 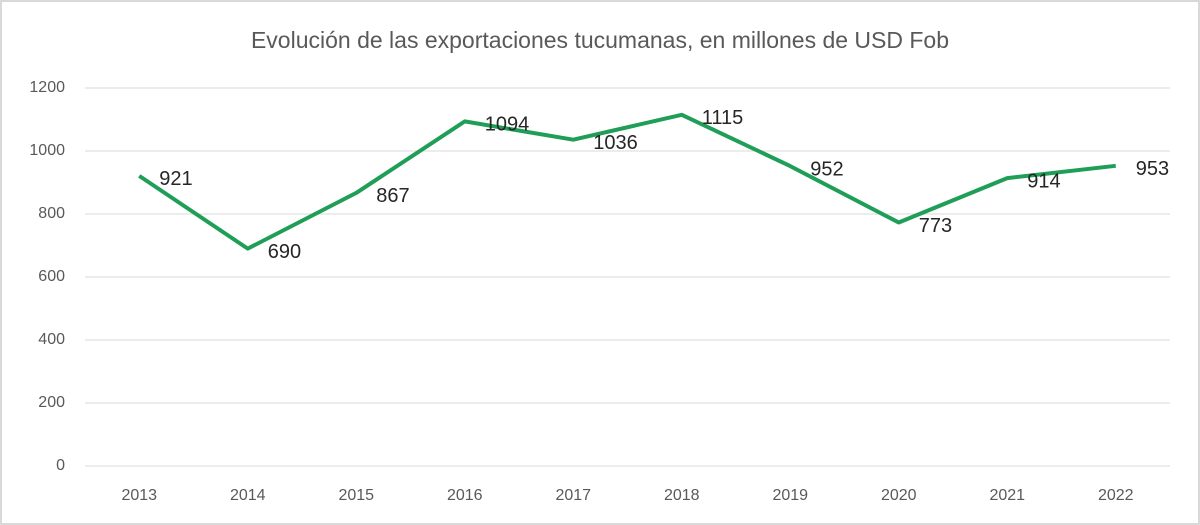 I want to click on x-tick-label: 2013, so click(x=139, y=495).